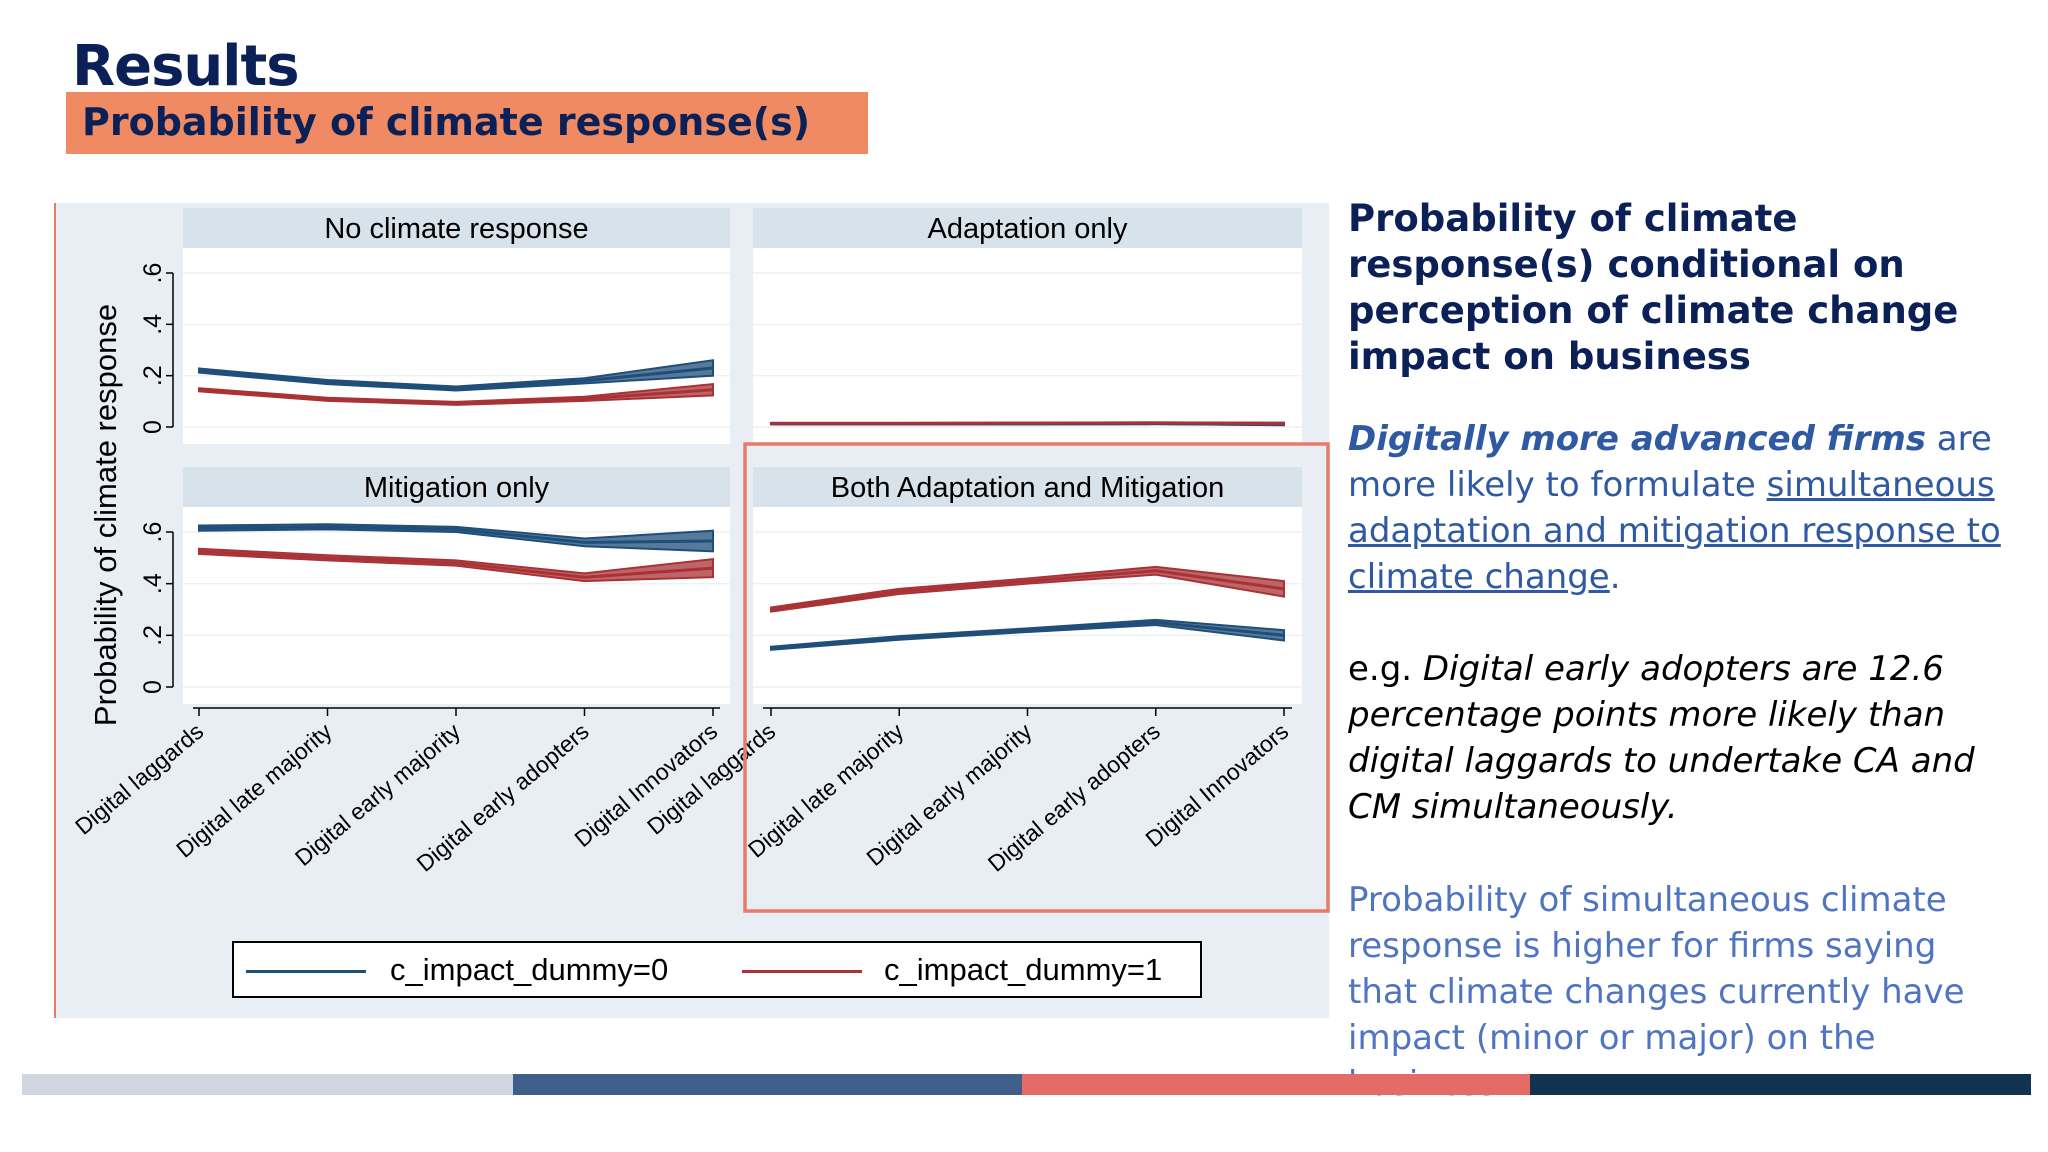 The height and width of the screenshot is (1152, 2048). I want to click on panel-1: Adaptation only, so click(1027, 326).